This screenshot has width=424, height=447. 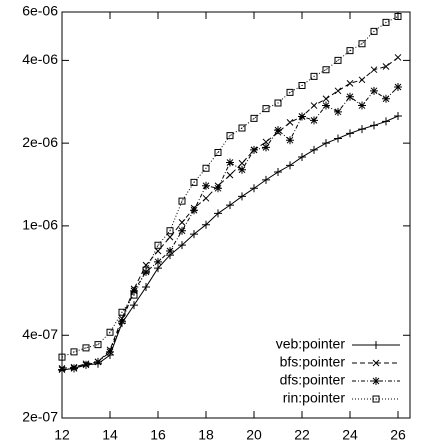 What do you see at coordinates (110, 435) in the screenshot?
I see `x-tick-label: 14` at bounding box center [110, 435].